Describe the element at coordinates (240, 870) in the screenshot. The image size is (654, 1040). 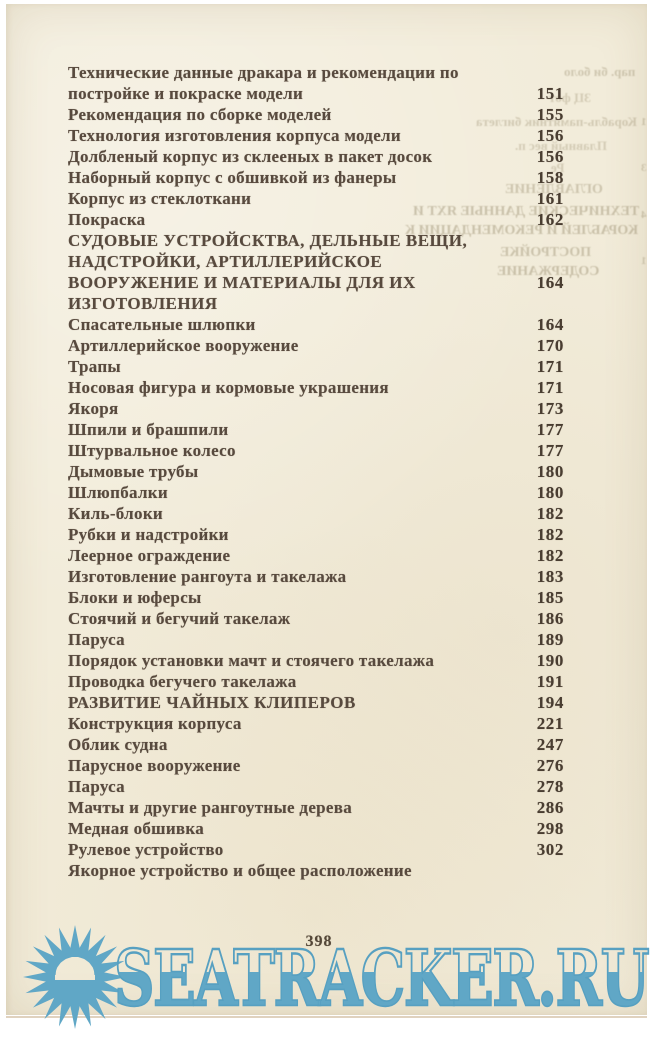
I see `toc-entry-title: Якорное устройство и общее расположение` at that location.